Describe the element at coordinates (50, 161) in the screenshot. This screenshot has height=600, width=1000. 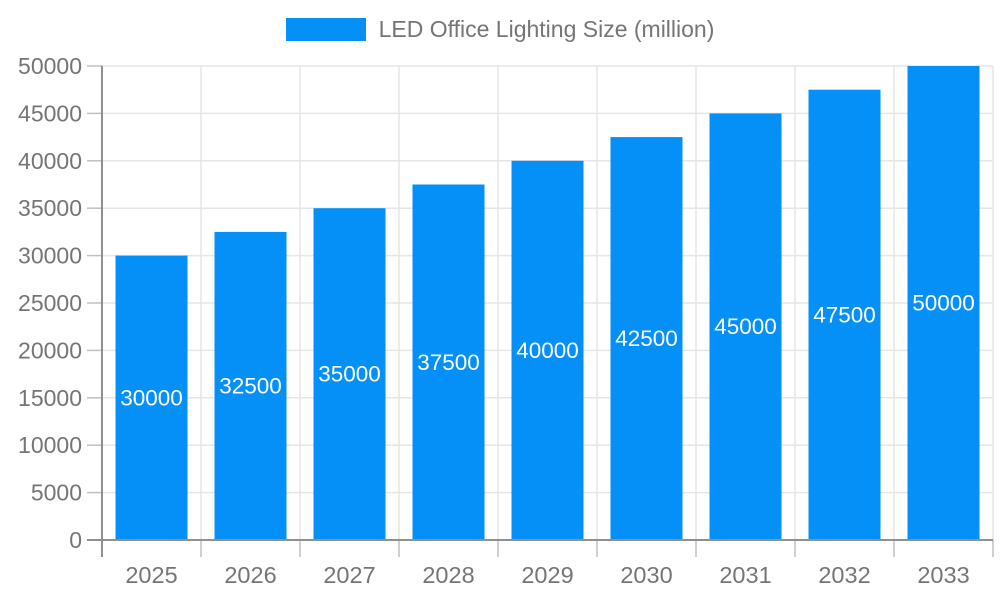
I see `y-tick-label: 40000` at that location.